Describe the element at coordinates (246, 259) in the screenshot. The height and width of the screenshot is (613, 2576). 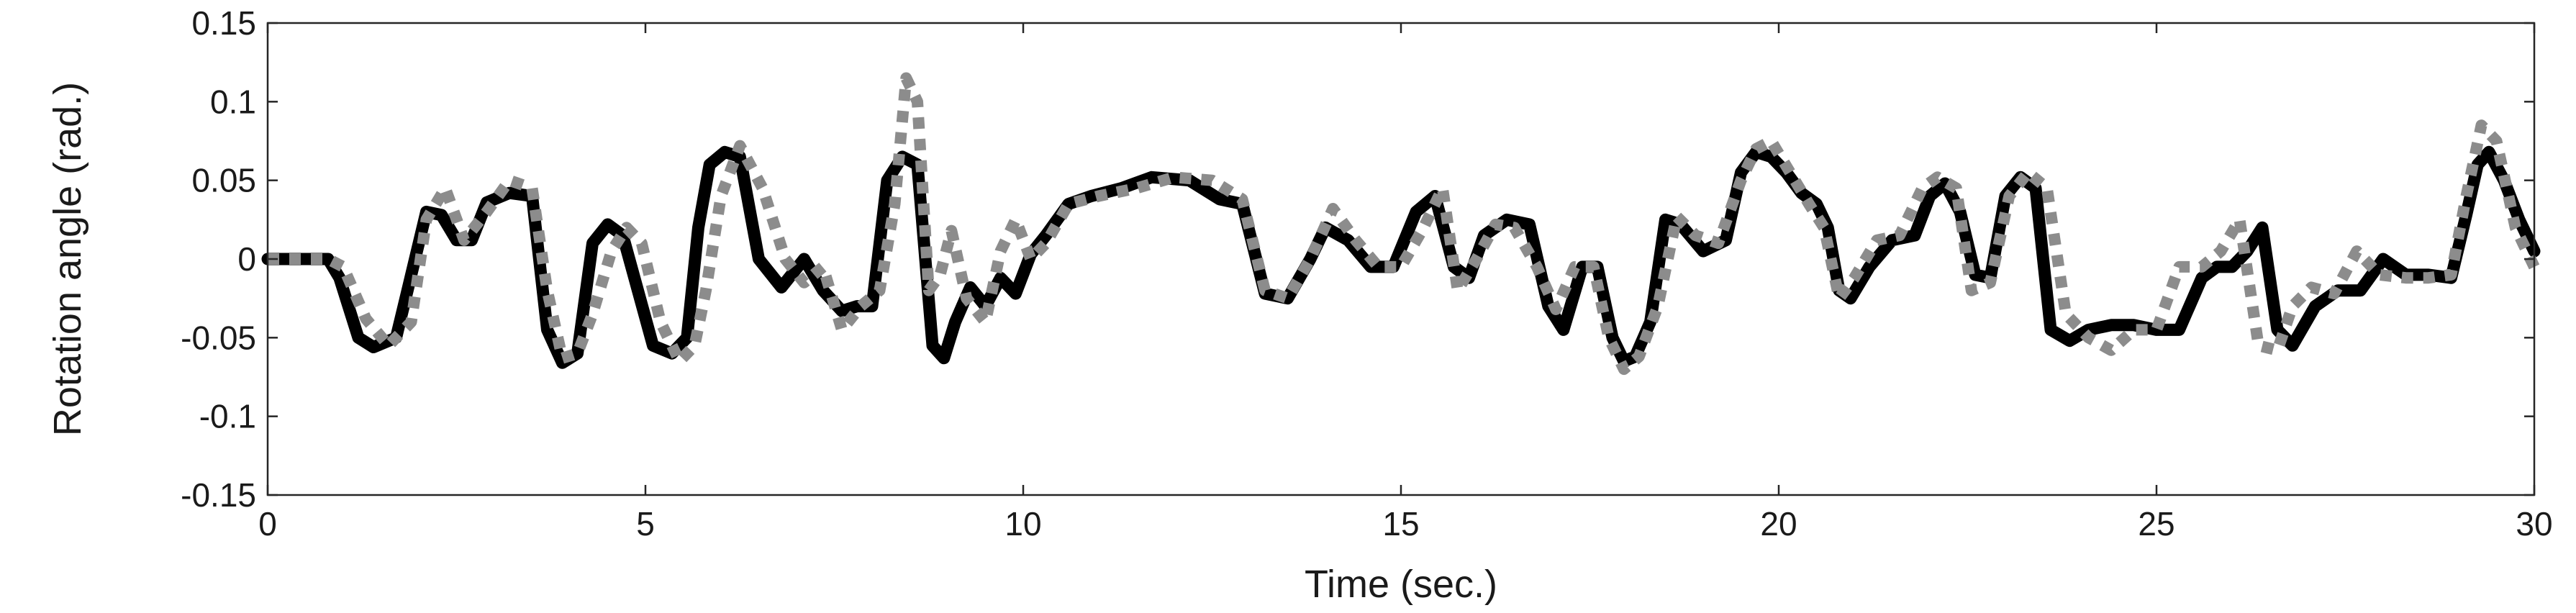
I see `y-tick-label: 0` at that location.